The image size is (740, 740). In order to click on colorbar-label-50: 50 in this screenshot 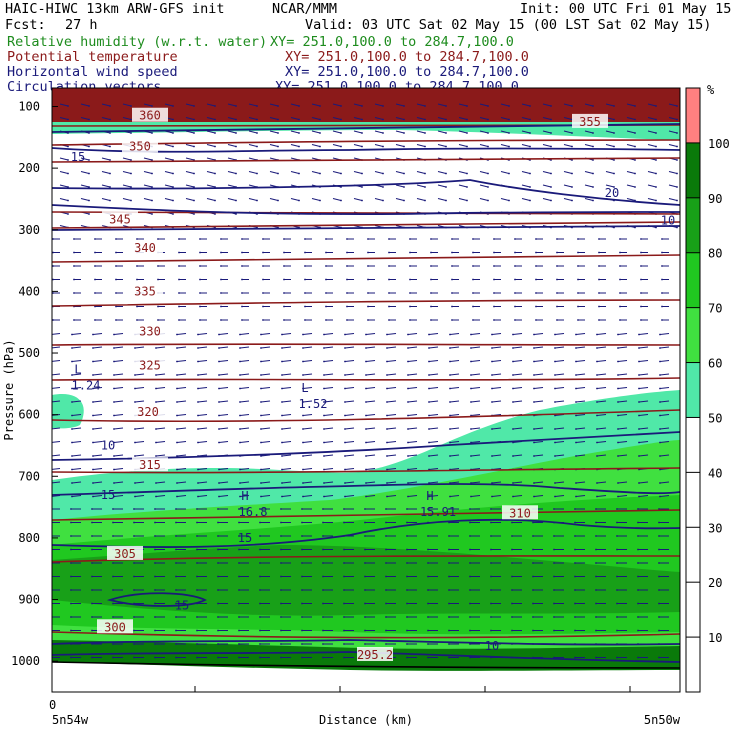, I will do `click(715, 418)`.